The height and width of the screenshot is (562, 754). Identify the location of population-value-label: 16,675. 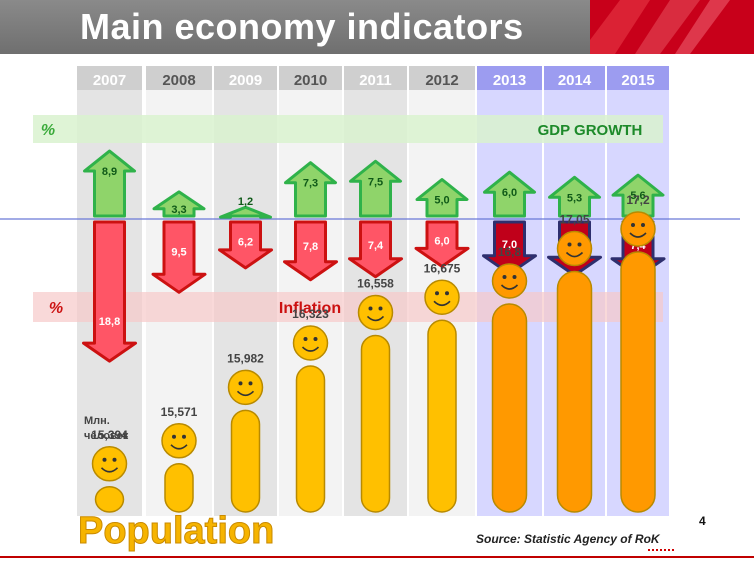
(442, 268).